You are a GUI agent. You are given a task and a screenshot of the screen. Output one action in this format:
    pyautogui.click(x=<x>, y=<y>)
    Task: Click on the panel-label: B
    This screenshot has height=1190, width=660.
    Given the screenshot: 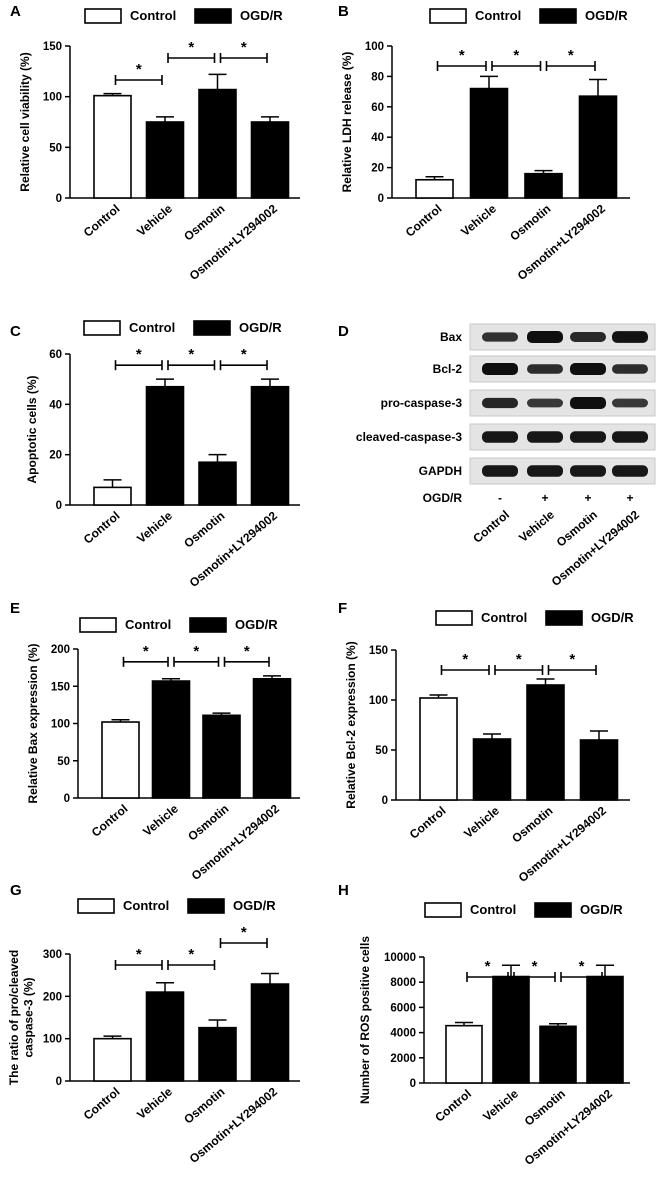 What is the action you would take?
    pyautogui.click(x=343, y=11)
    